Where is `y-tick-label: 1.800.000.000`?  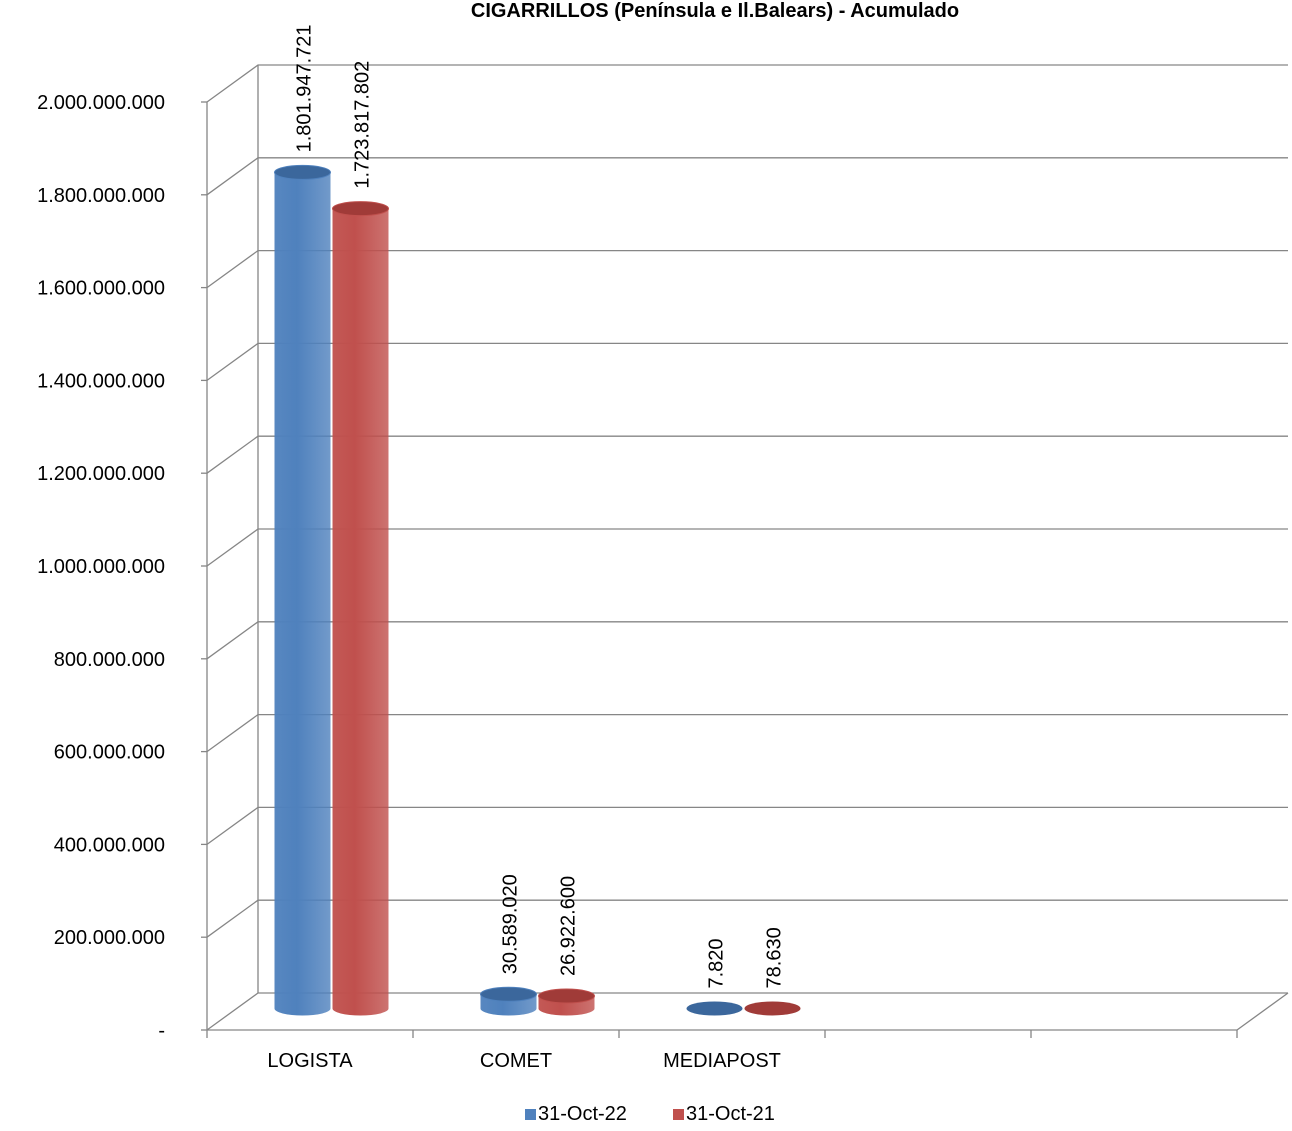
y-tick-label: 1.800.000.000 is located at coordinates (101, 196).